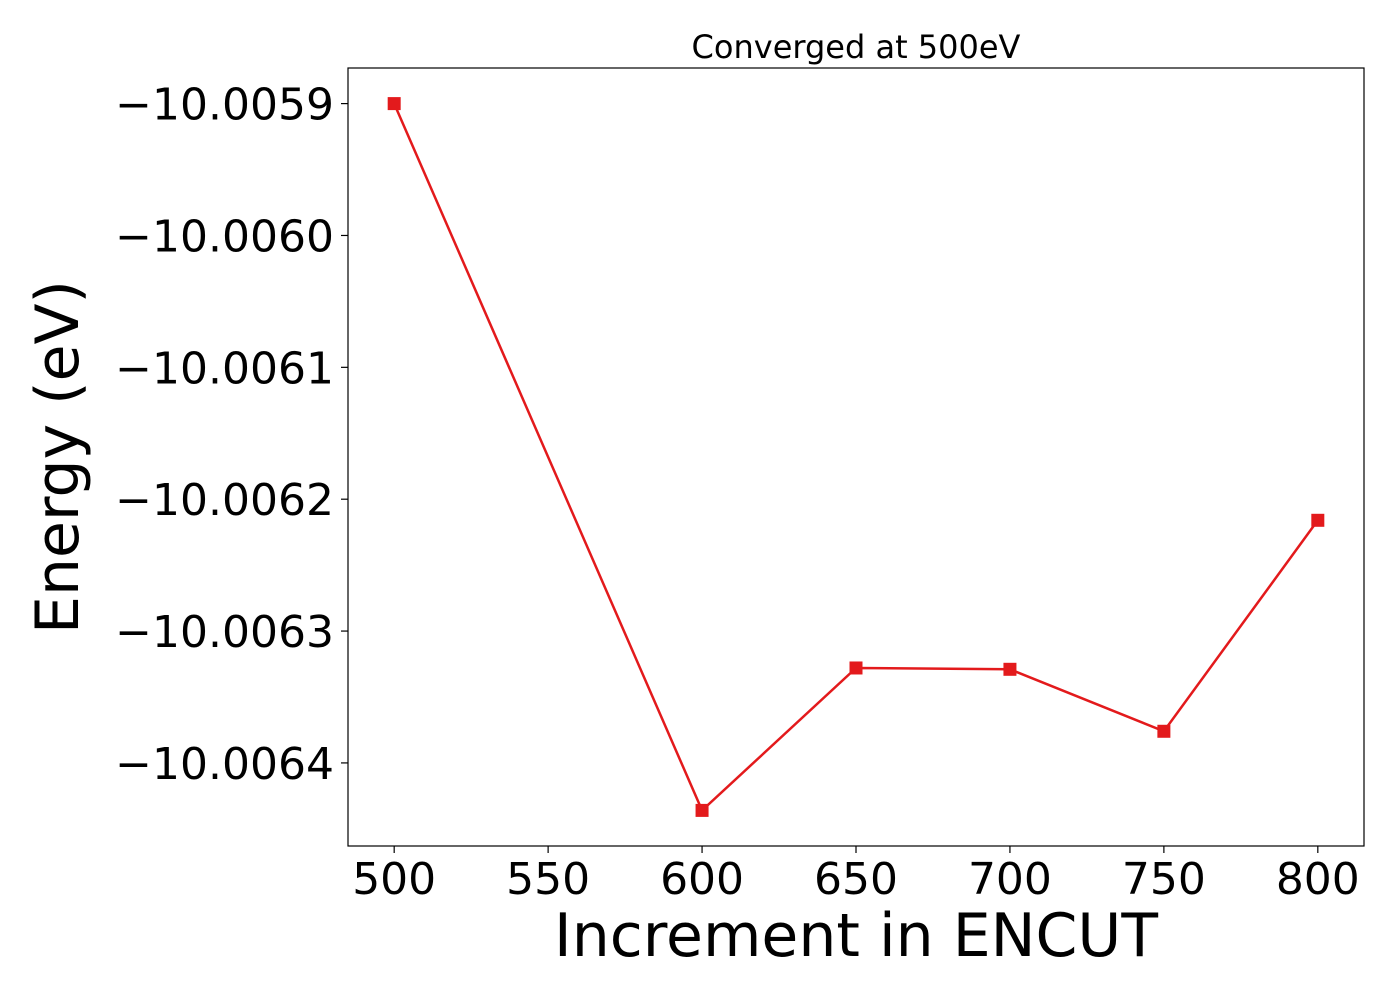  I want to click on x-tick-label: 600, so click(702, 879).